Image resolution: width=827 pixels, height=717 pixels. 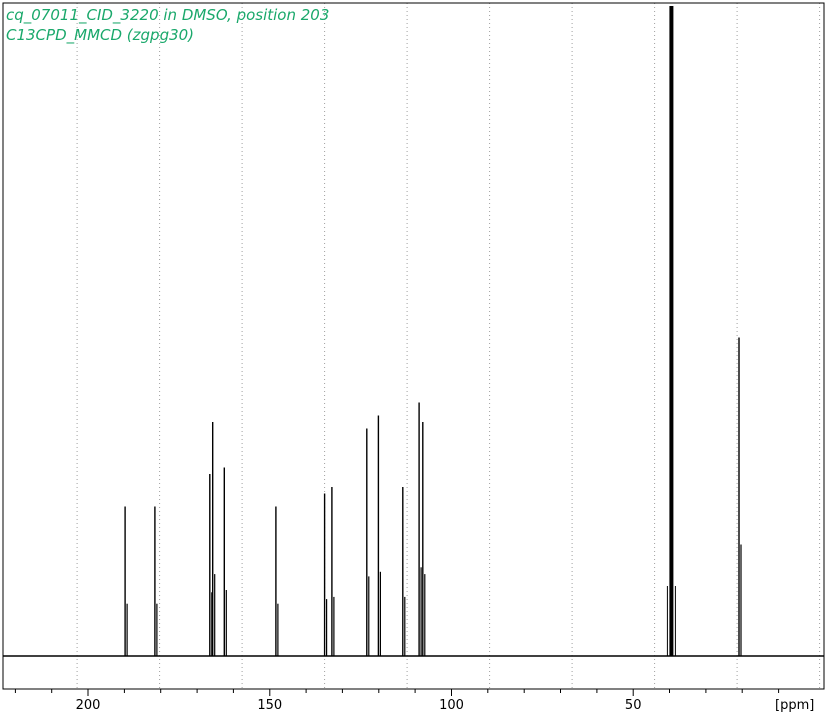 What do you see at coordinates (269, 705) in the screenshot?
I see `x-tick-label: 150` at bounding box center [269, 705].